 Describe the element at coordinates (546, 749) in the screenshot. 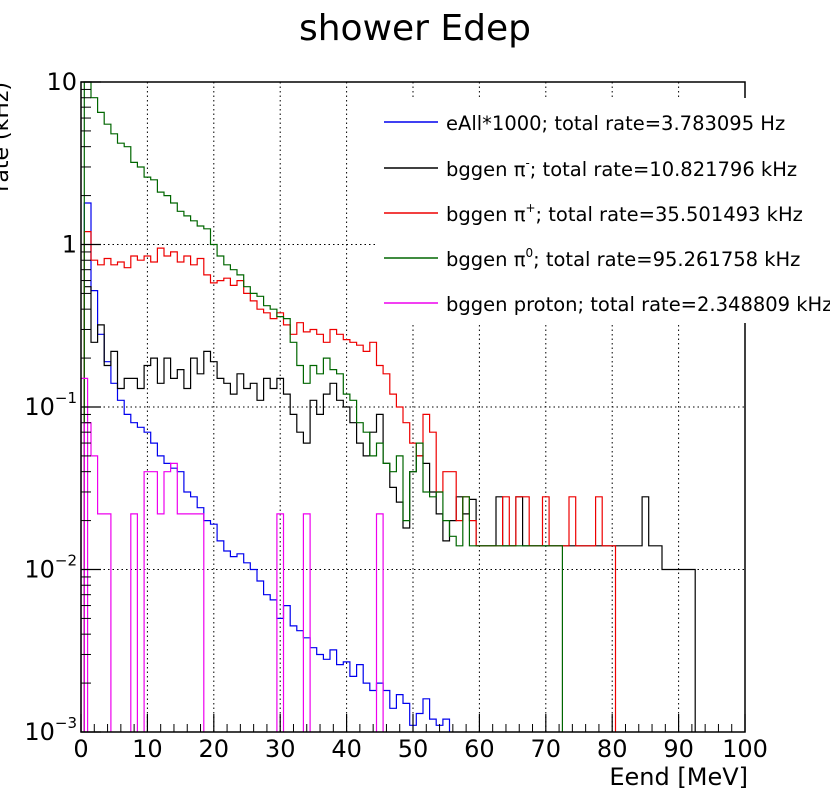

I see `x-tick-label: 70` at that location.